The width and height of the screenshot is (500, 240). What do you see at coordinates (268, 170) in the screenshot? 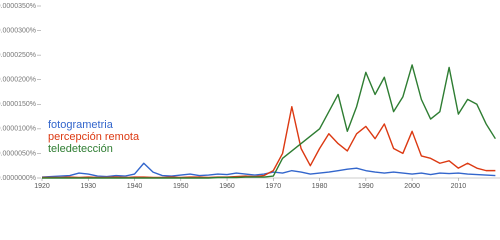
I see `series-line` at bounding box center [268, 170].